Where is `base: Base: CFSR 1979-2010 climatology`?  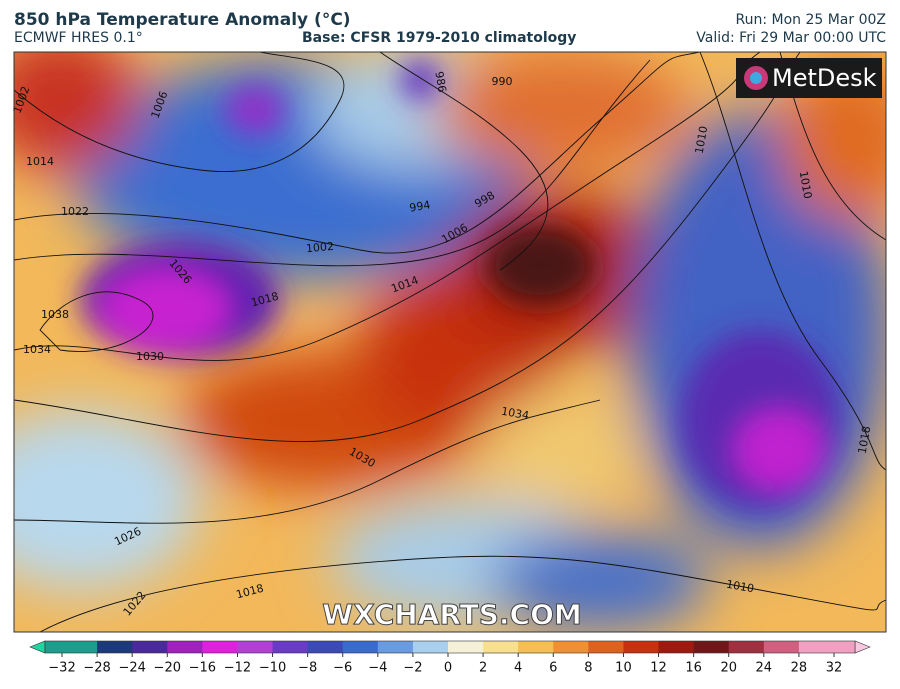 base: Base: CFSR 1979-2010 climatology is located at coordinates (439, 38).